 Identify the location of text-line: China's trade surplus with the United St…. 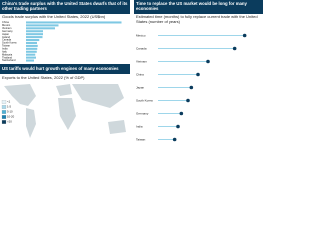
(65, 3).